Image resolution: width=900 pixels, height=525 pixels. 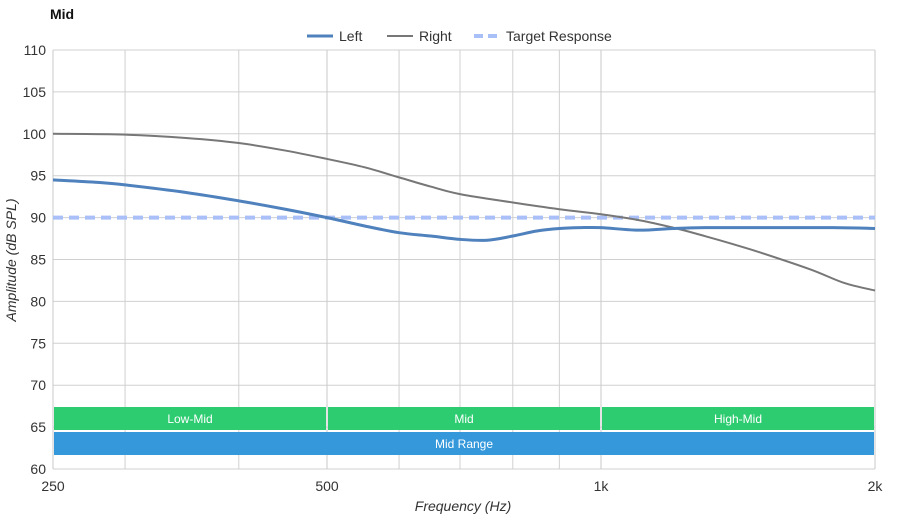 What do you see at coordinates (35, 134) in the screenshot?
I see `y-tick-label: 100` at bounding box center [35, 134].